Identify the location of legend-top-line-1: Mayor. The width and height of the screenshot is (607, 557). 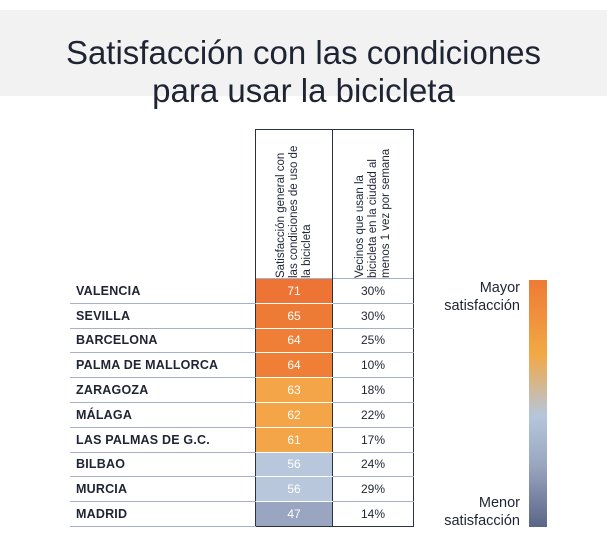
(499, 288).